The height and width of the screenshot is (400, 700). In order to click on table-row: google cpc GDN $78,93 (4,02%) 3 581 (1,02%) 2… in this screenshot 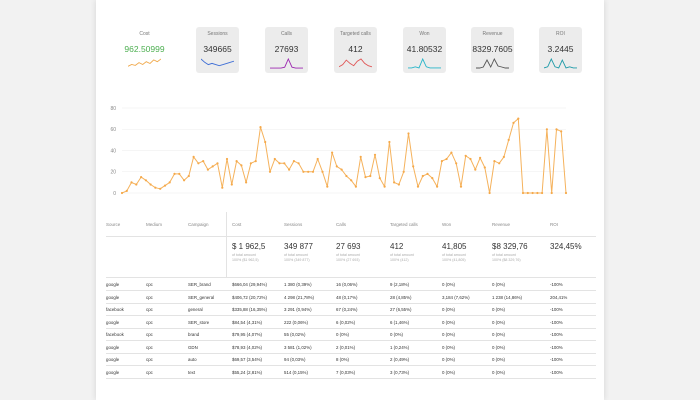, I will do `click(351, 347)`.